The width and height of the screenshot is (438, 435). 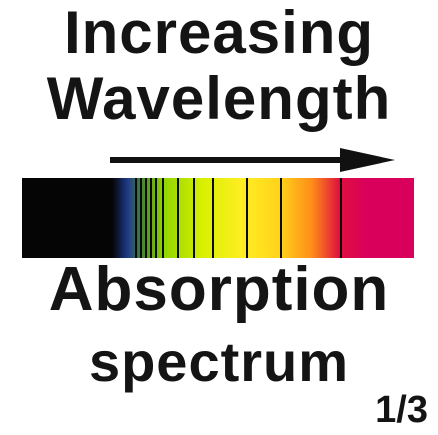 What do you see at coordinates (238, 218) in the screenshot?
I see `absorption-lines` at bounding box center [238, 218].